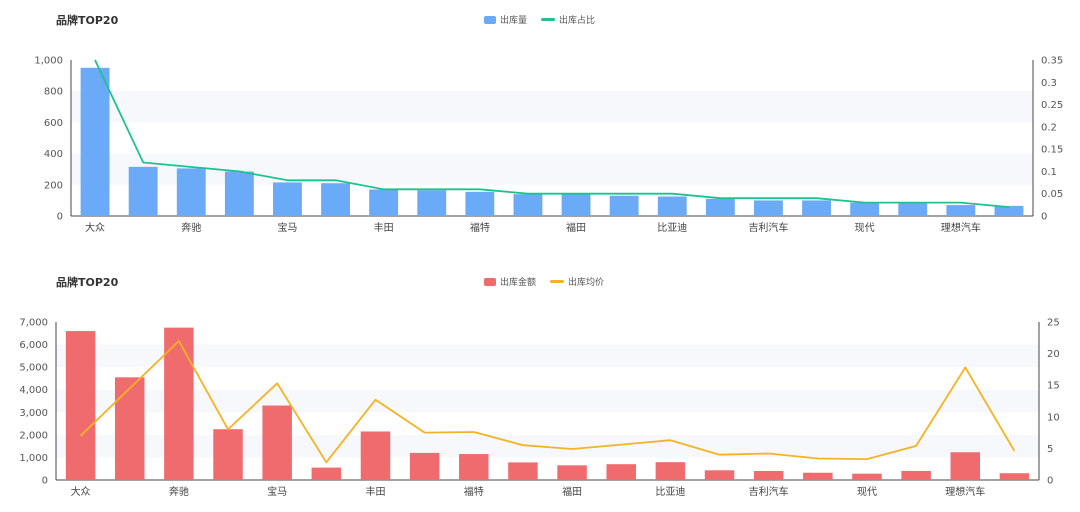  I want to click on y-tick-label-right: 0.35, so click(1052, 61).